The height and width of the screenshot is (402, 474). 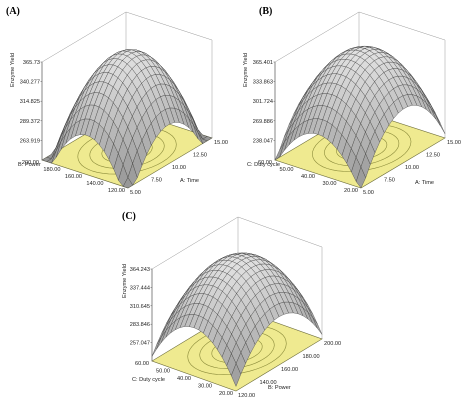 I want to click on x-tick-label: 120.00, so click(x=246, y=396).